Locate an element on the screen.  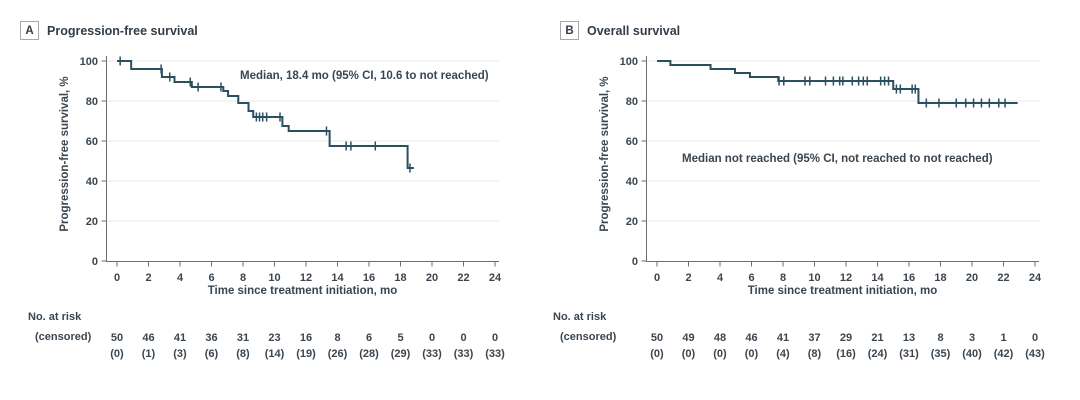
at-risk-value: 31 is located at coordinates (243, 338).